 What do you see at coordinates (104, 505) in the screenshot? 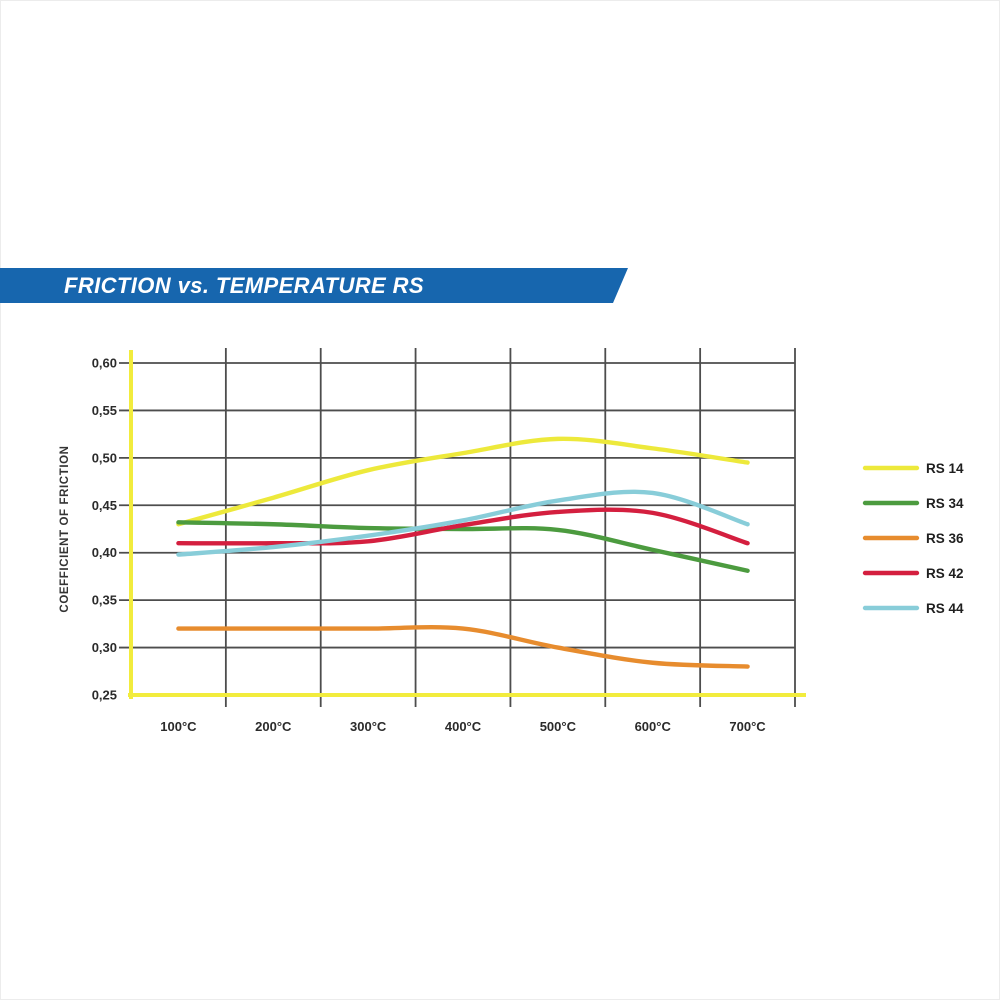
I see `y-tick-label: 0,45` at bounding box center [104, 505].